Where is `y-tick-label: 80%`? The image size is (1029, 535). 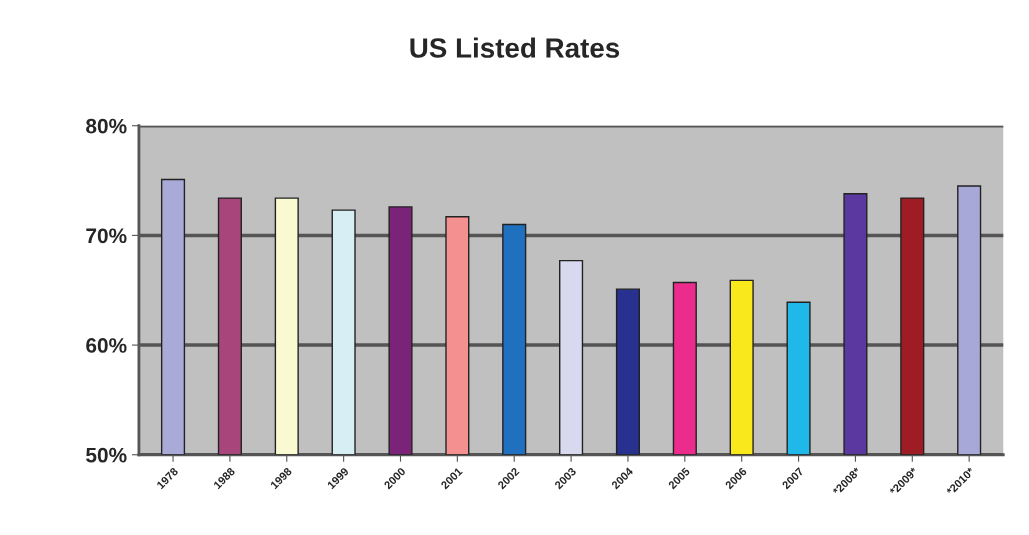
y-tick-label: 80% is located at coordinates (106, 126).